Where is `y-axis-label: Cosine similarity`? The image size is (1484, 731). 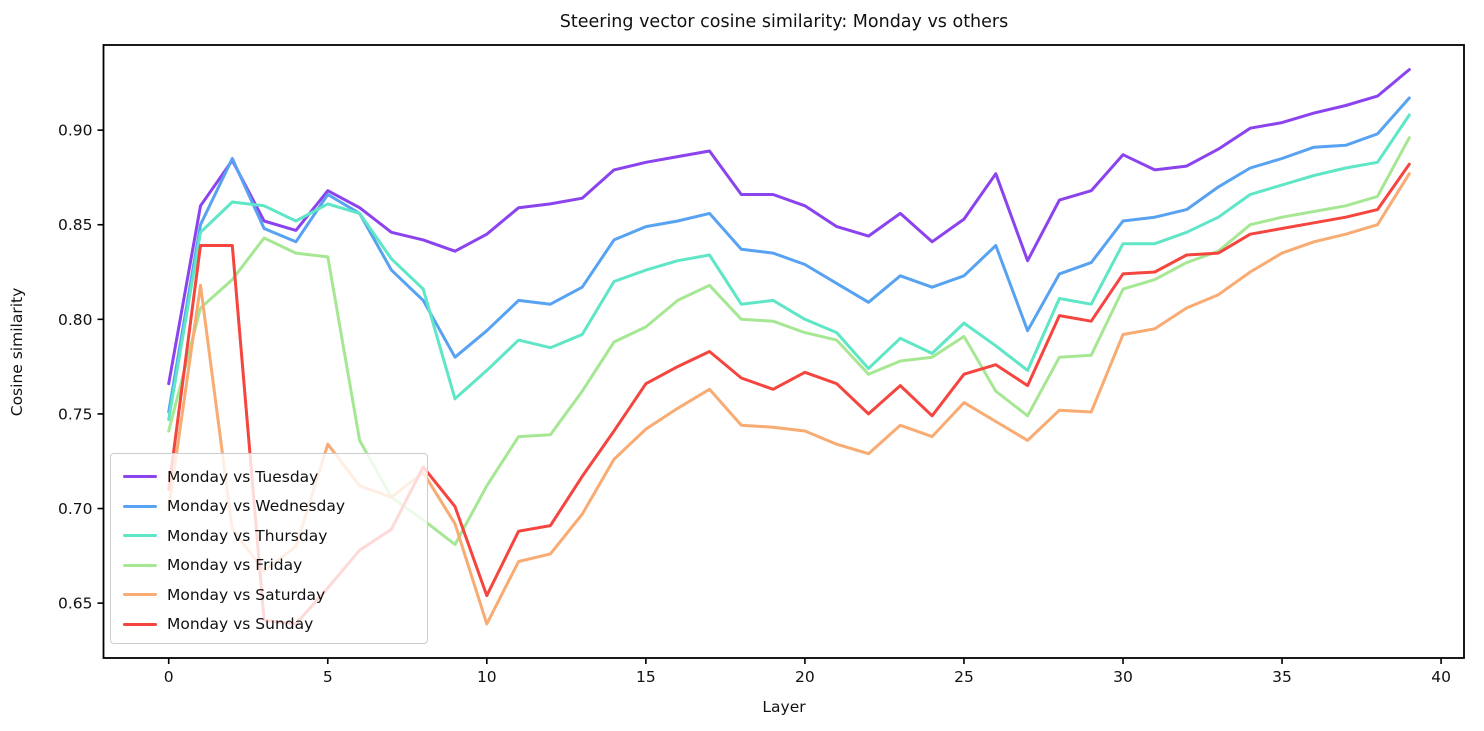 y-axis-label: Cosine similarity is located at coordinates (17, 352).